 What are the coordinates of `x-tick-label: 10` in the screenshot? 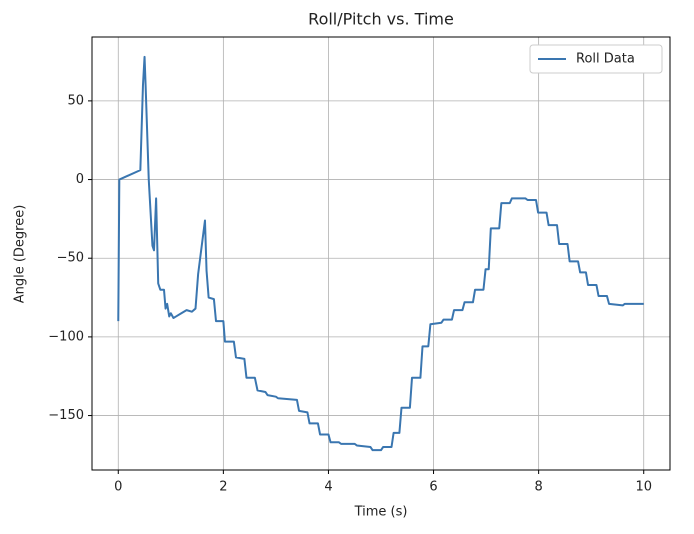 It's located at (643, 487).